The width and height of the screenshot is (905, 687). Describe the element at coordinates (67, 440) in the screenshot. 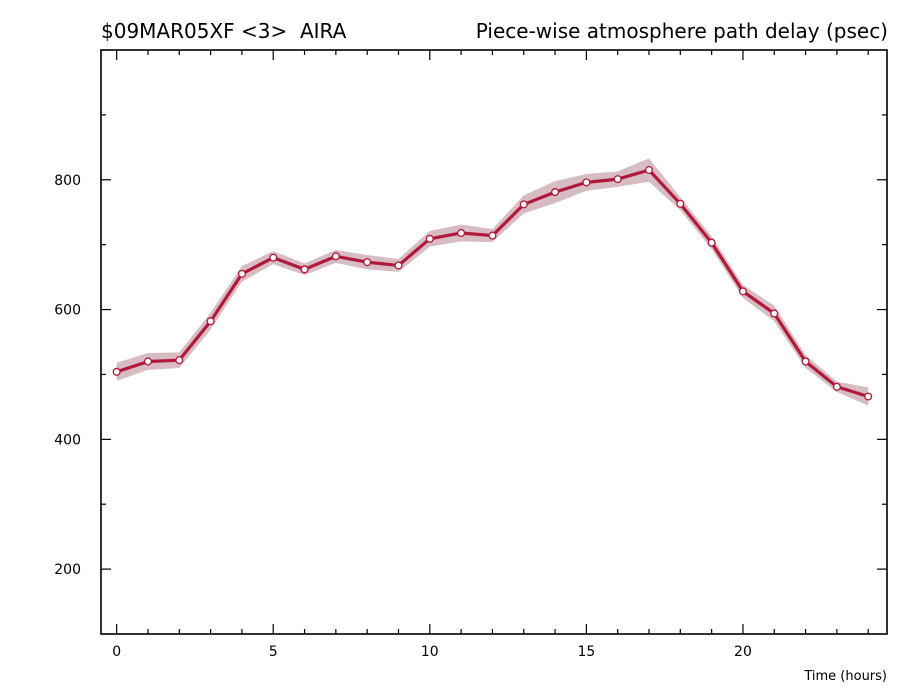

I see `y-tick-label: 400` at that location.